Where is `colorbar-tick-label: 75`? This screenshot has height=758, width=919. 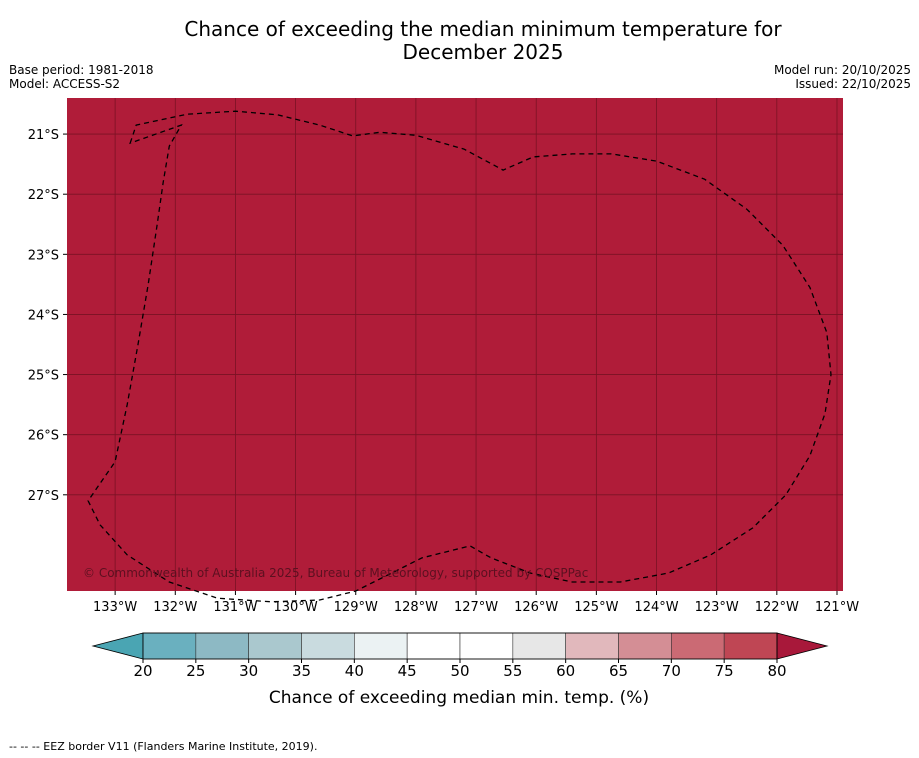 colorbar-tick-label: 75 is located at coordinates (724, 671).